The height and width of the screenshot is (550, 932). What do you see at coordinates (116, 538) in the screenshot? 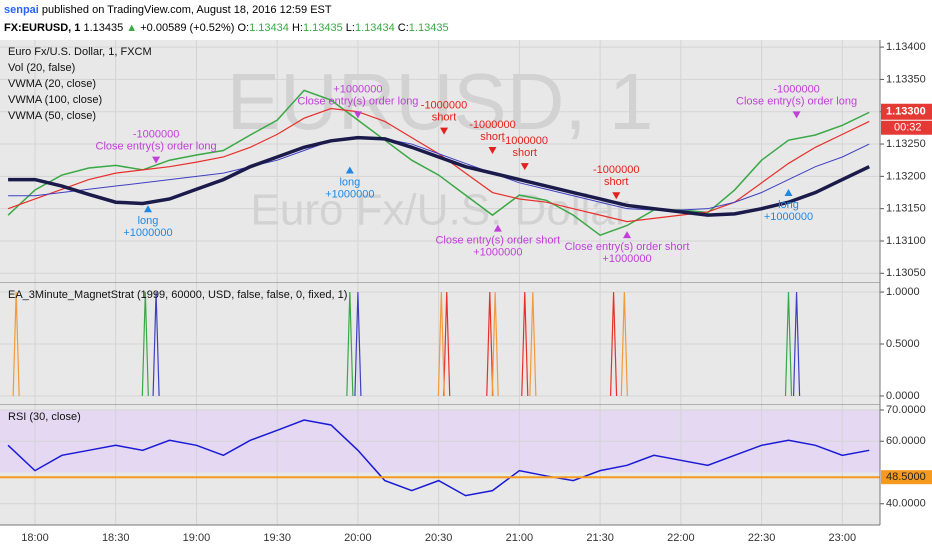
I see `x-tick-label: 18:30` at bounding box center [116, 538].